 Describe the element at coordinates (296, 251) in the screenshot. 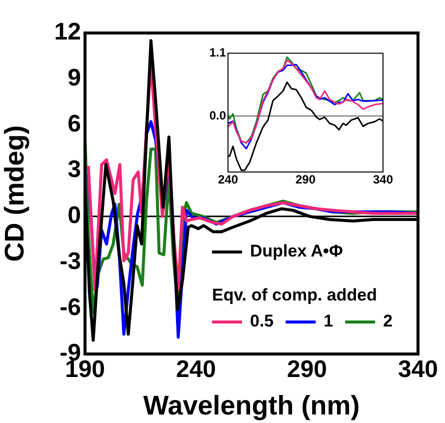

I see `legend-label: Duplex A•Φ` at that location.